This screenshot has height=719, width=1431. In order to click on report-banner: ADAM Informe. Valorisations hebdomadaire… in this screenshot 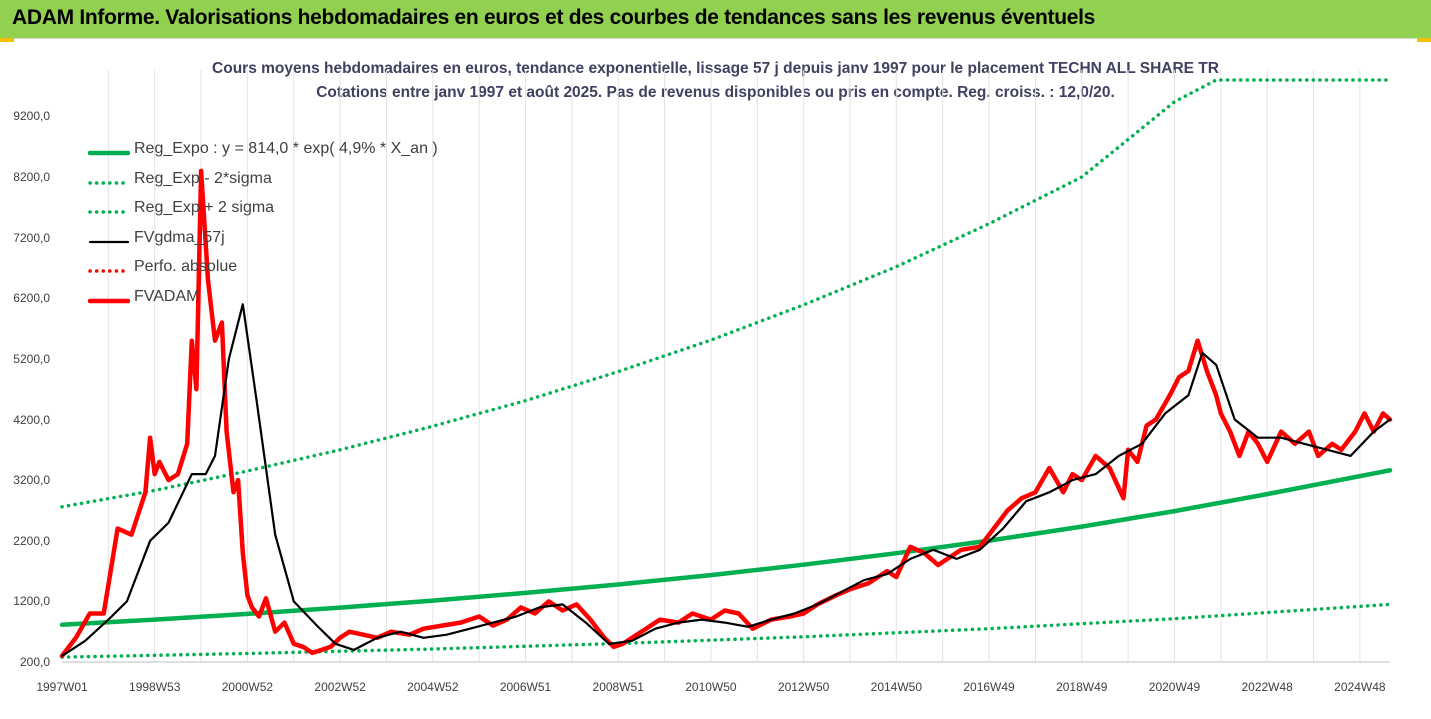, I will do `click(715, 19)`.